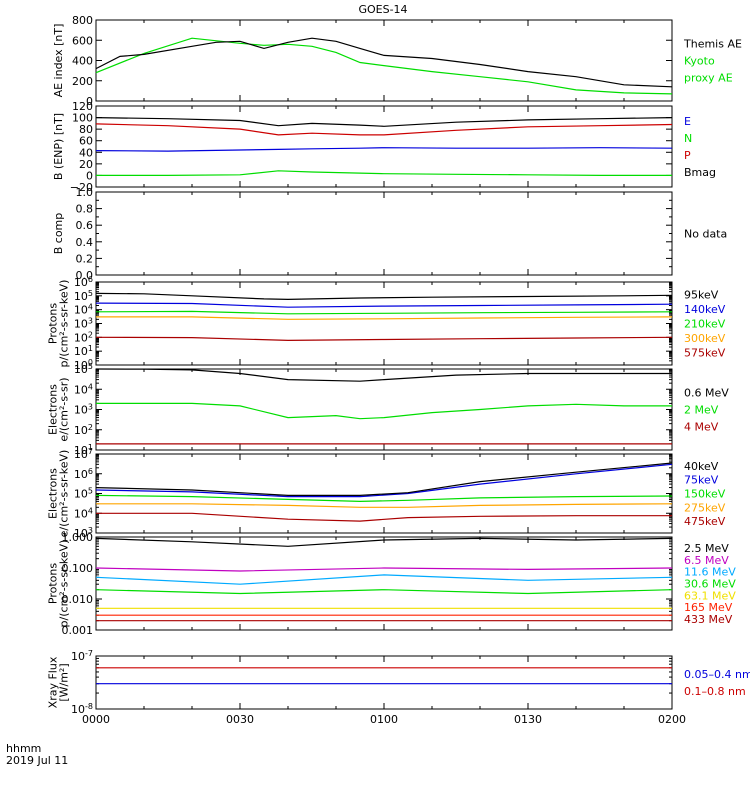 This screenshot has height=800, width=750. Describe the element at coordinates (64, 409) in the screenshot. I see `y-axis-label: e/(cm²-s-sr)` at that location.